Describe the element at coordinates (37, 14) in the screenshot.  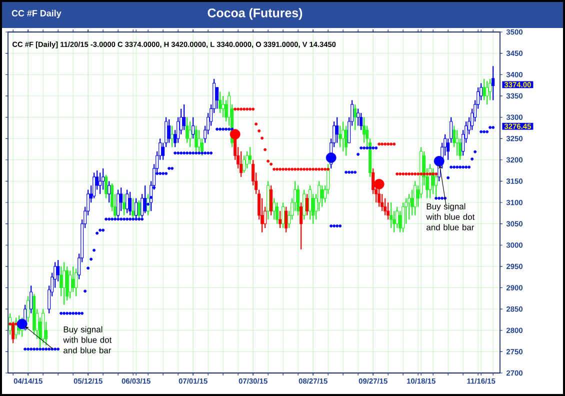
I see `chart-subtitle: CC #F Daily` at that location.